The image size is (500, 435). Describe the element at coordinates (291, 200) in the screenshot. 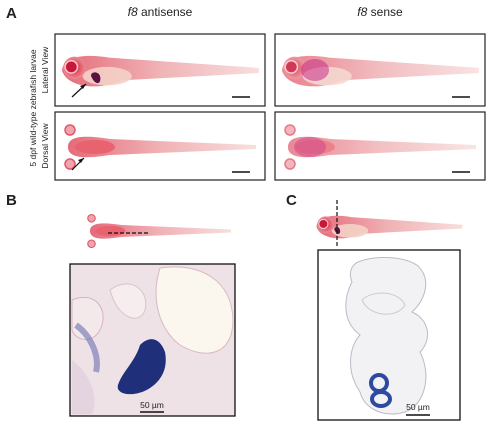

I see `panel-label: C` at that location.